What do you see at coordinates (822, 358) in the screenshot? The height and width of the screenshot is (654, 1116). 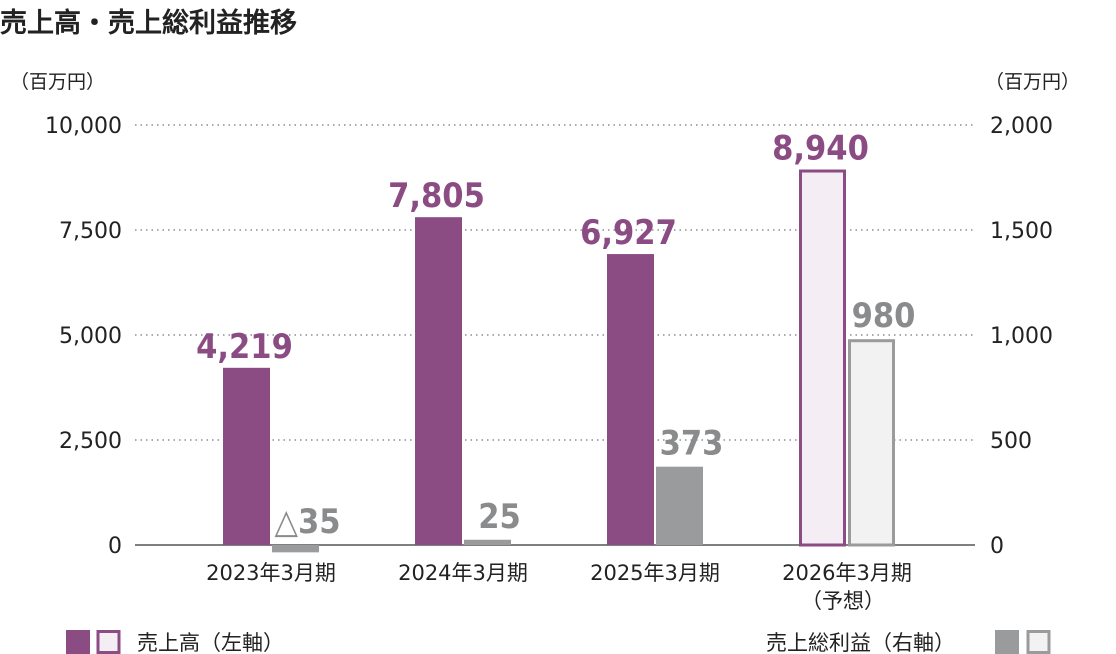 I see `bar-sales-forecast` at bounding box center [822, 358].